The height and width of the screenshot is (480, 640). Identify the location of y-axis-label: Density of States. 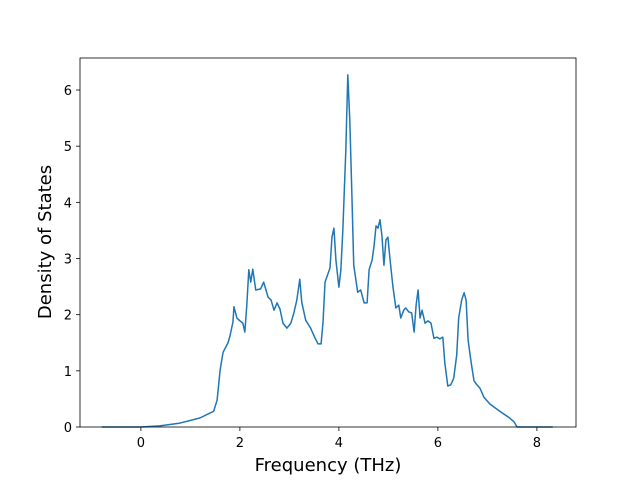
(45, 242).